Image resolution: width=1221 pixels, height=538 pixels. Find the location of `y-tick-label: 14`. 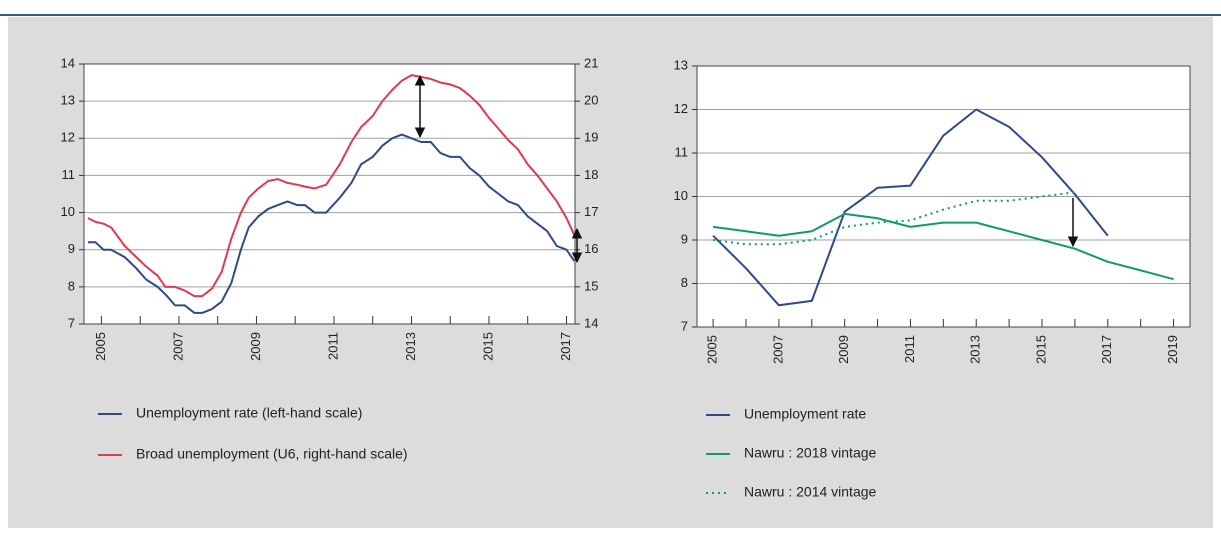

y-tick-label: 14 is located at coordinates (68, 62).